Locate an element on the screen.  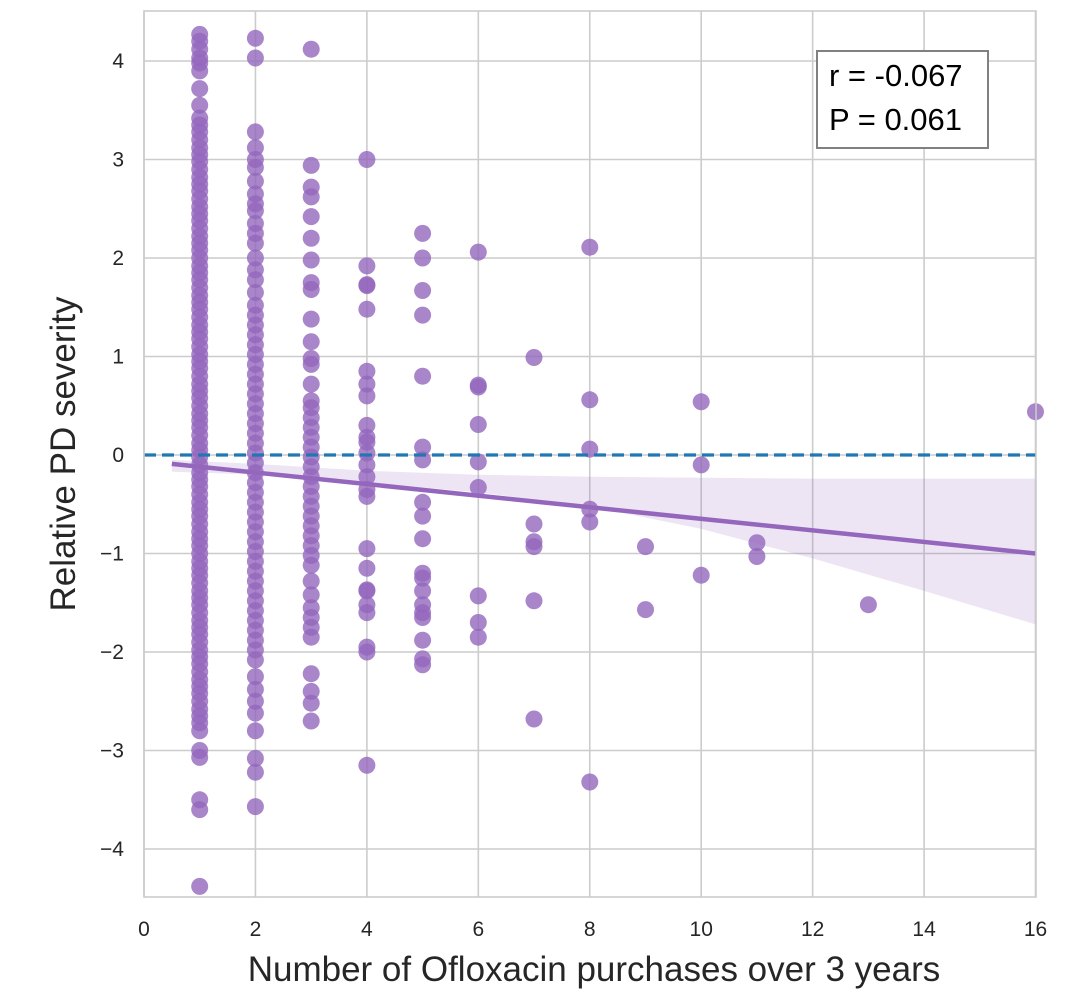
confidence-band is located at coordinates (603, 542).